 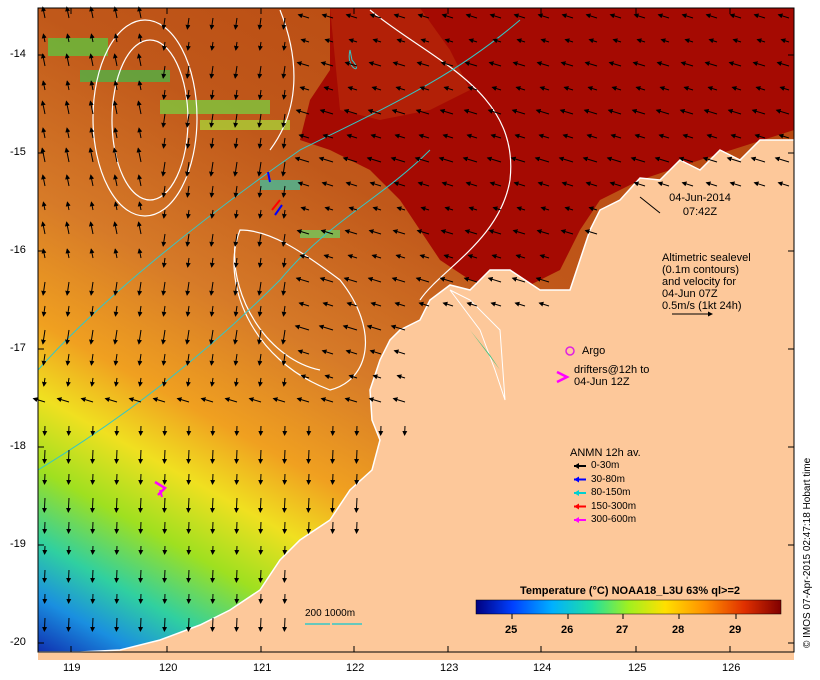 I want to click on drifter-markers, so click(x=218, y=334).